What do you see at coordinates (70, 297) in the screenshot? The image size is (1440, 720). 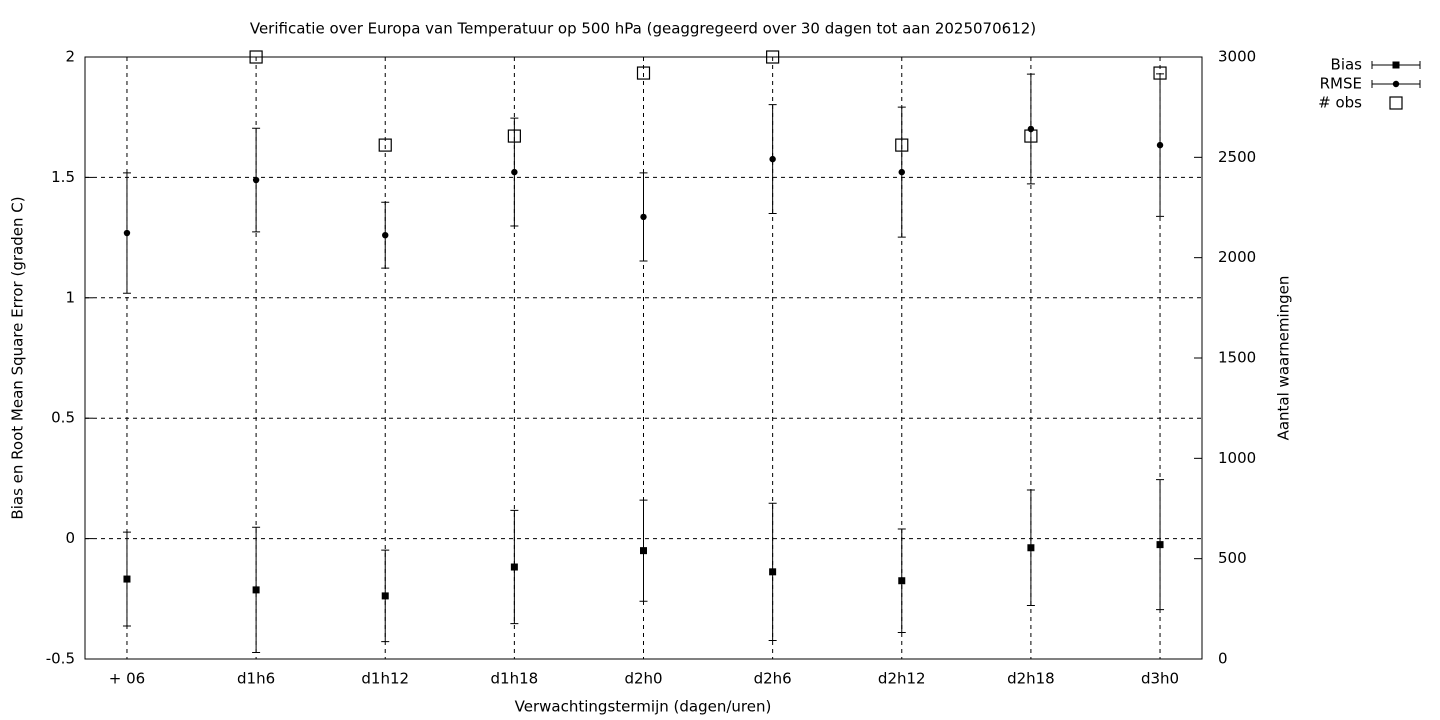 I see `y-tick-label: 1` at bounding box center [70, 297].